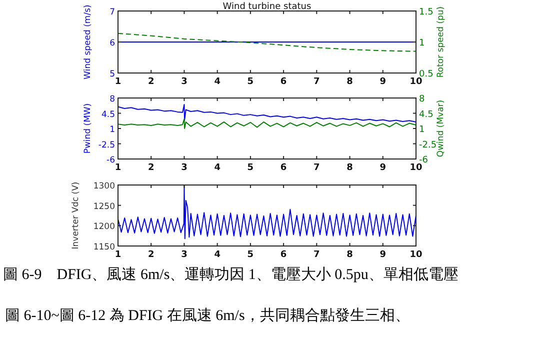 The width and height of the screenshot is (537, 339). What do you see at coordinates (441, 129) in the screenshot?
I see `y2-axis-title: Qwind (Mvar)` at bounding box center [441, 129].